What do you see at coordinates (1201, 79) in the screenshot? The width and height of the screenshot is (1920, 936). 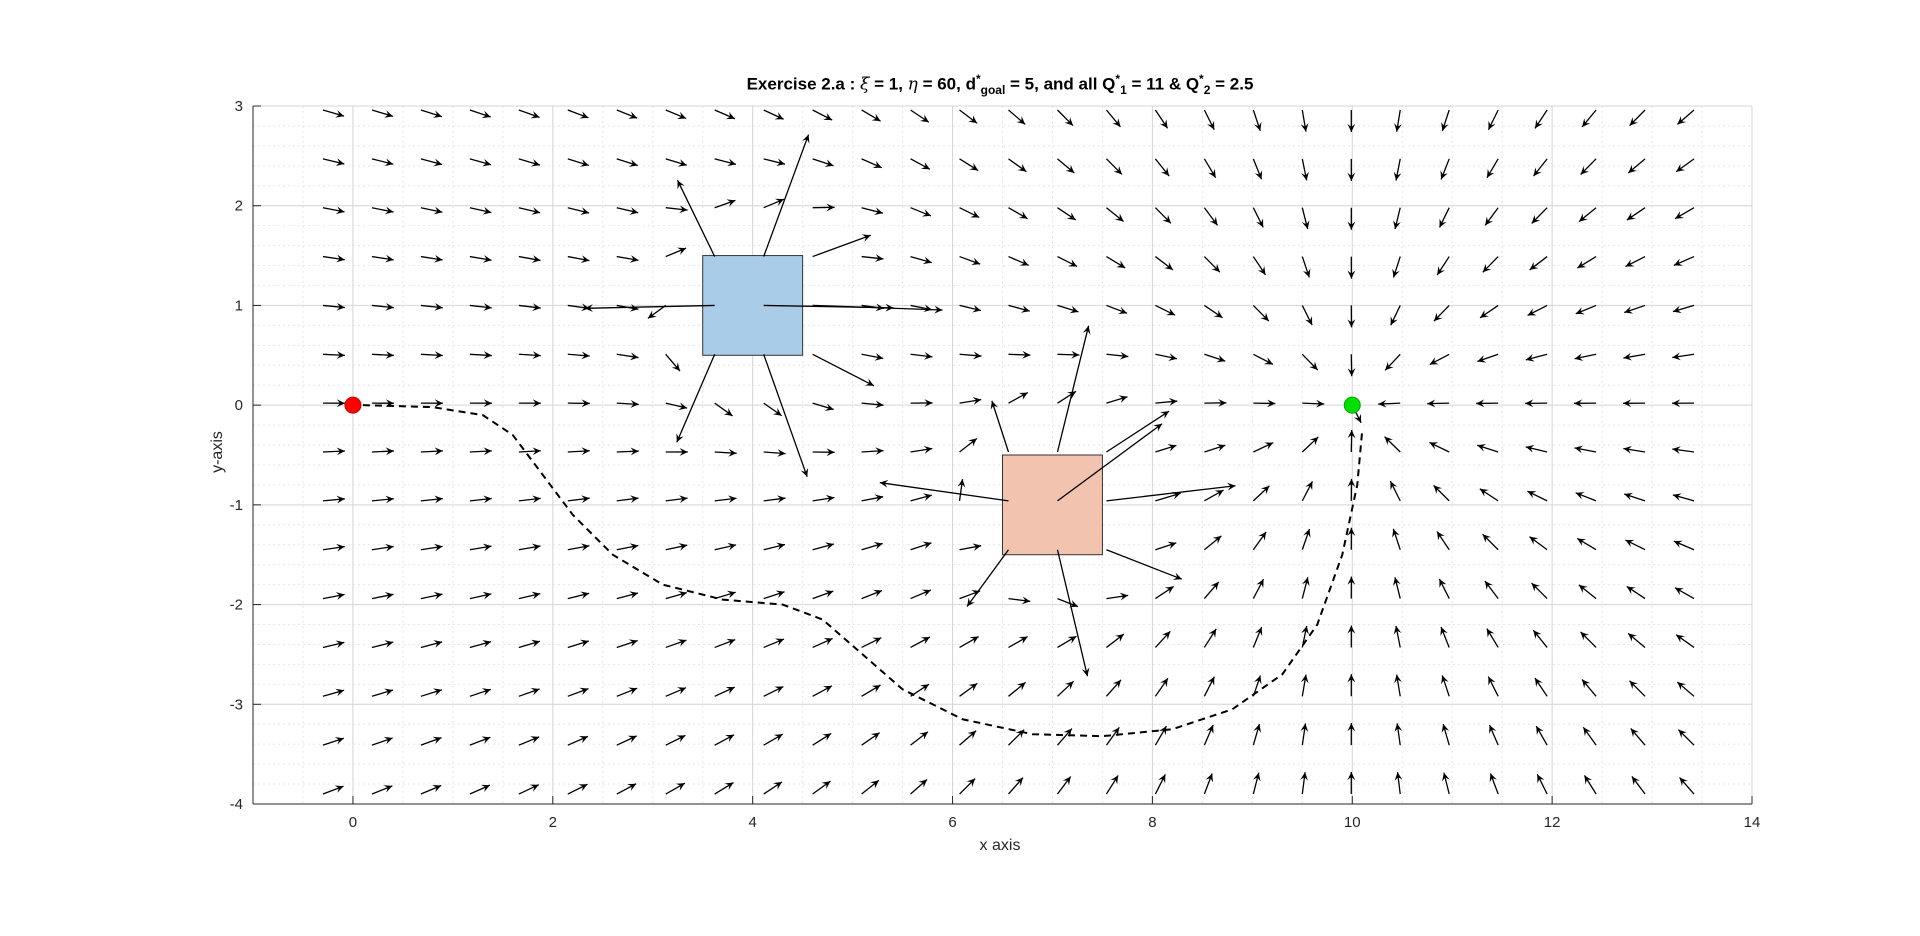 I see `title-q2-sup: *` at bounding box center [1201, 79].